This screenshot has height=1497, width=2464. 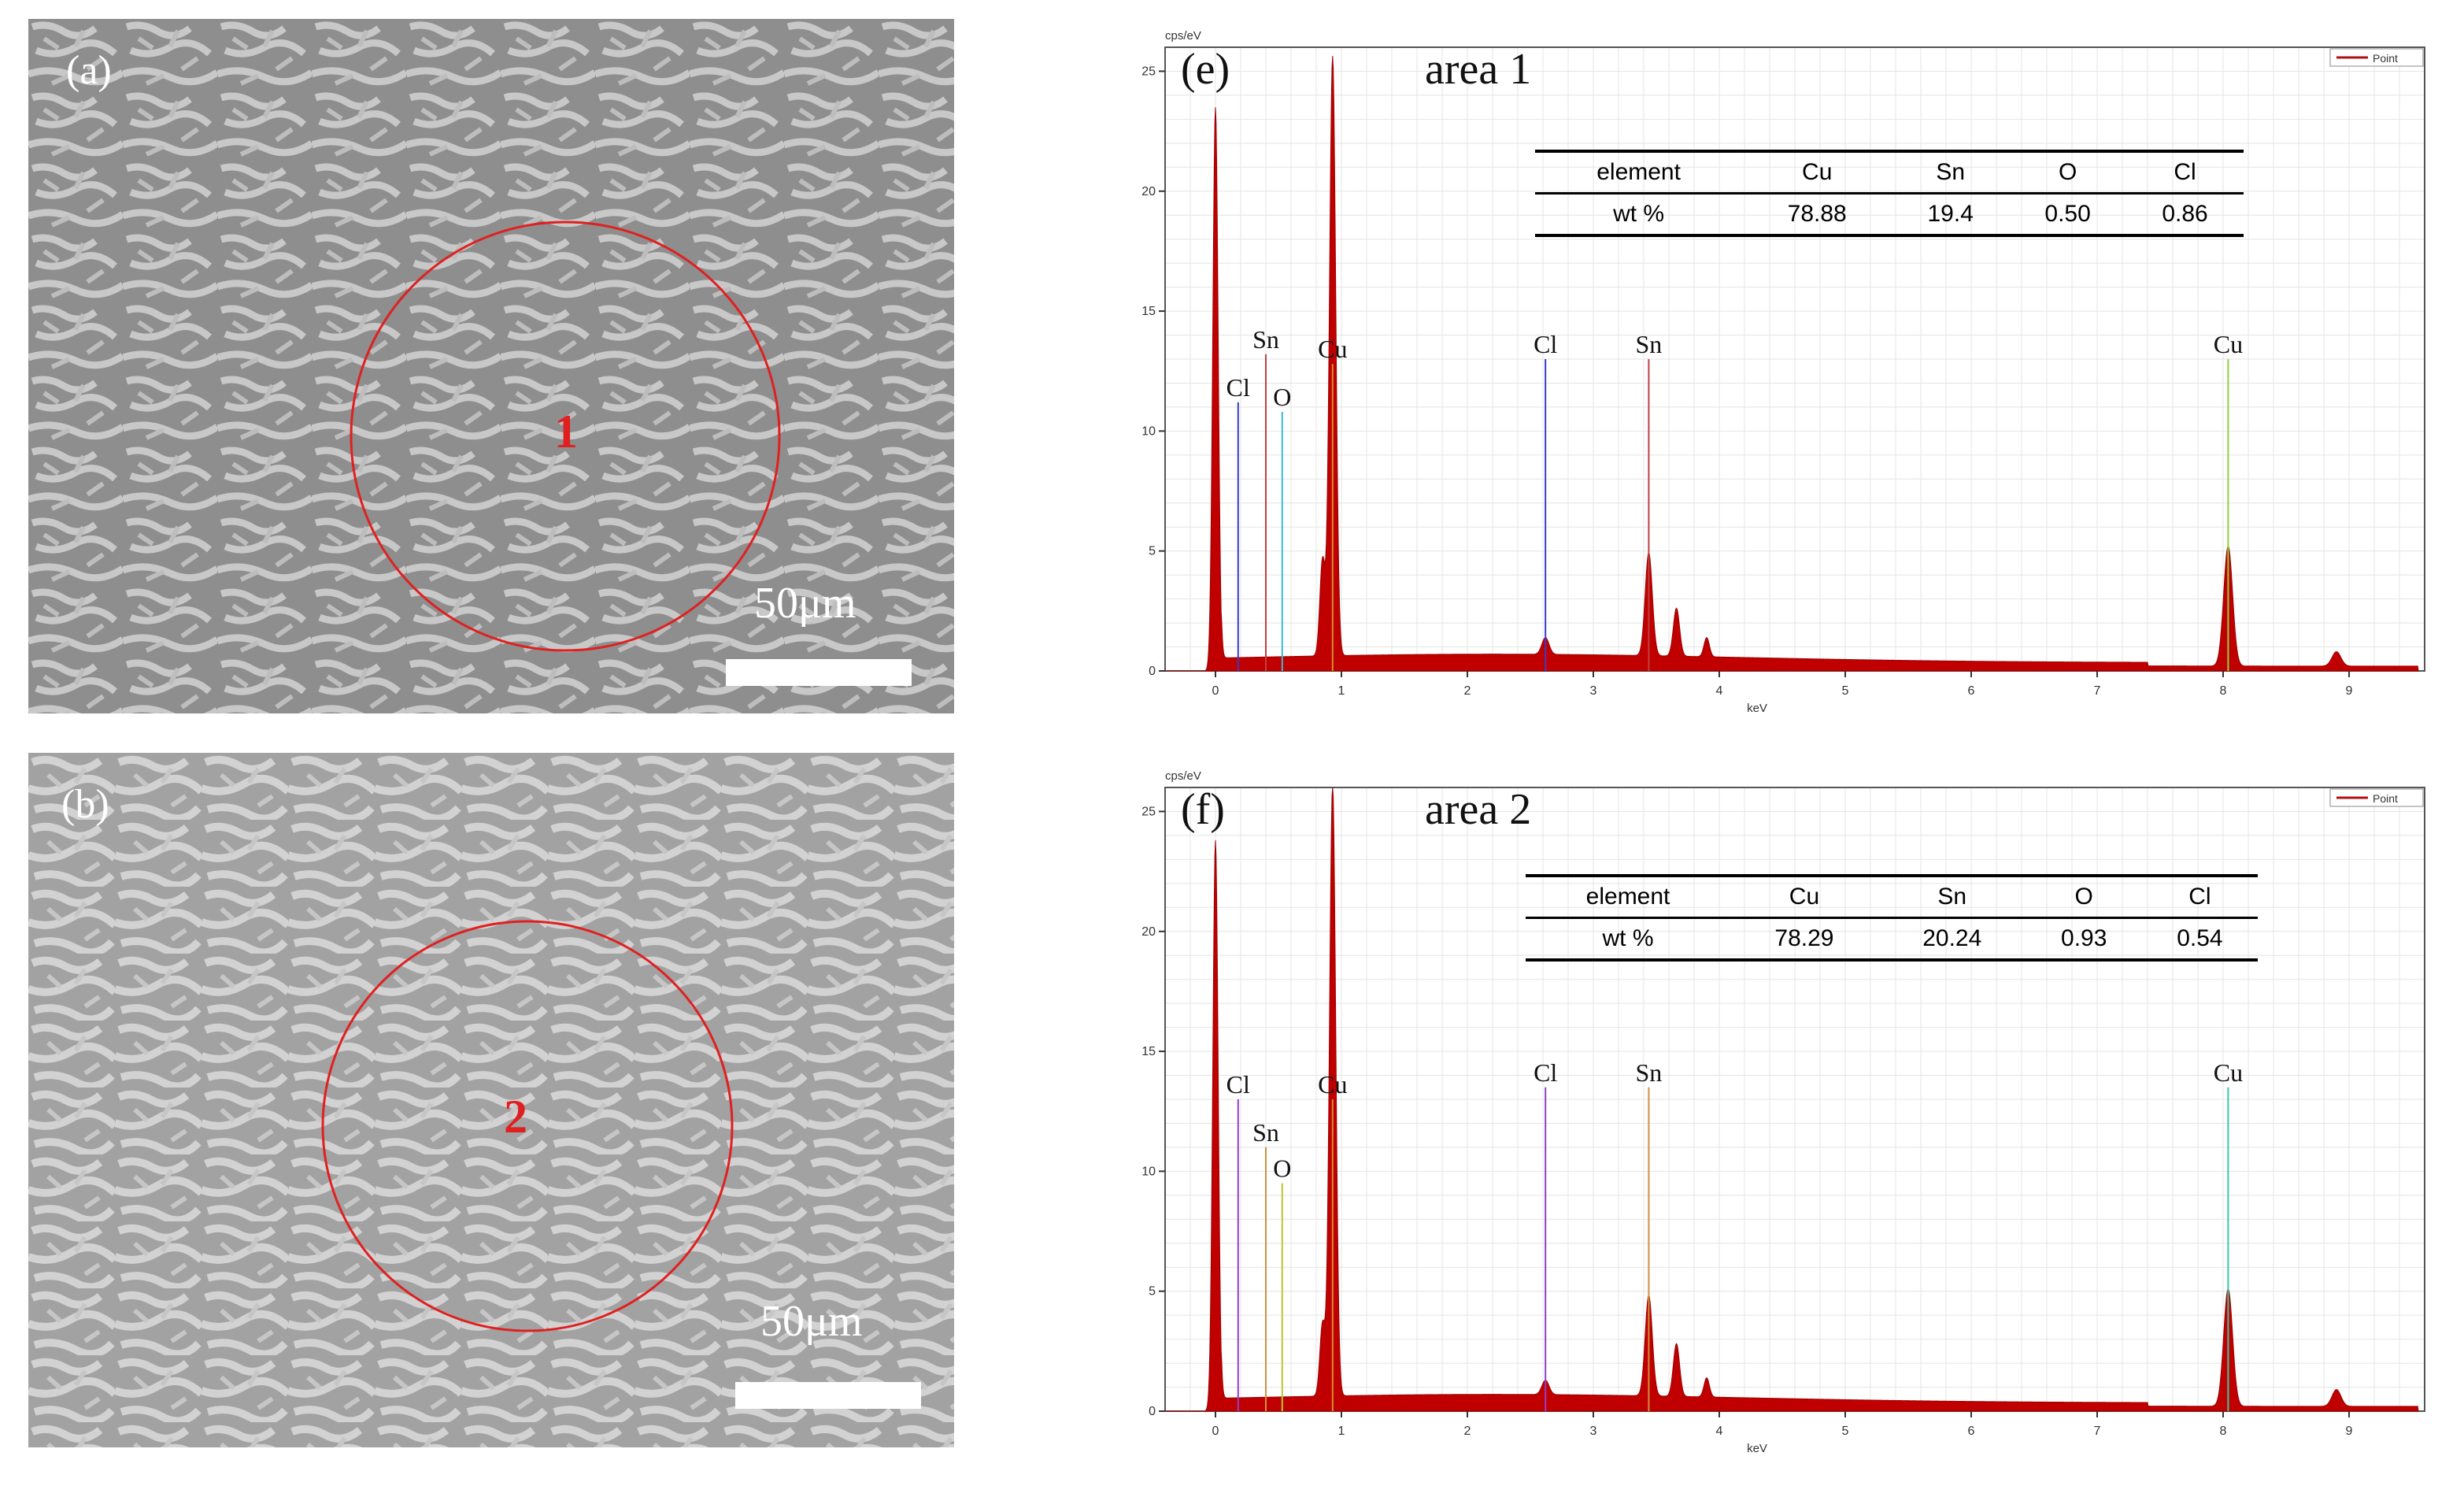 I want to click on scale-text-b: 50μm, so click(x=812, y=1321).